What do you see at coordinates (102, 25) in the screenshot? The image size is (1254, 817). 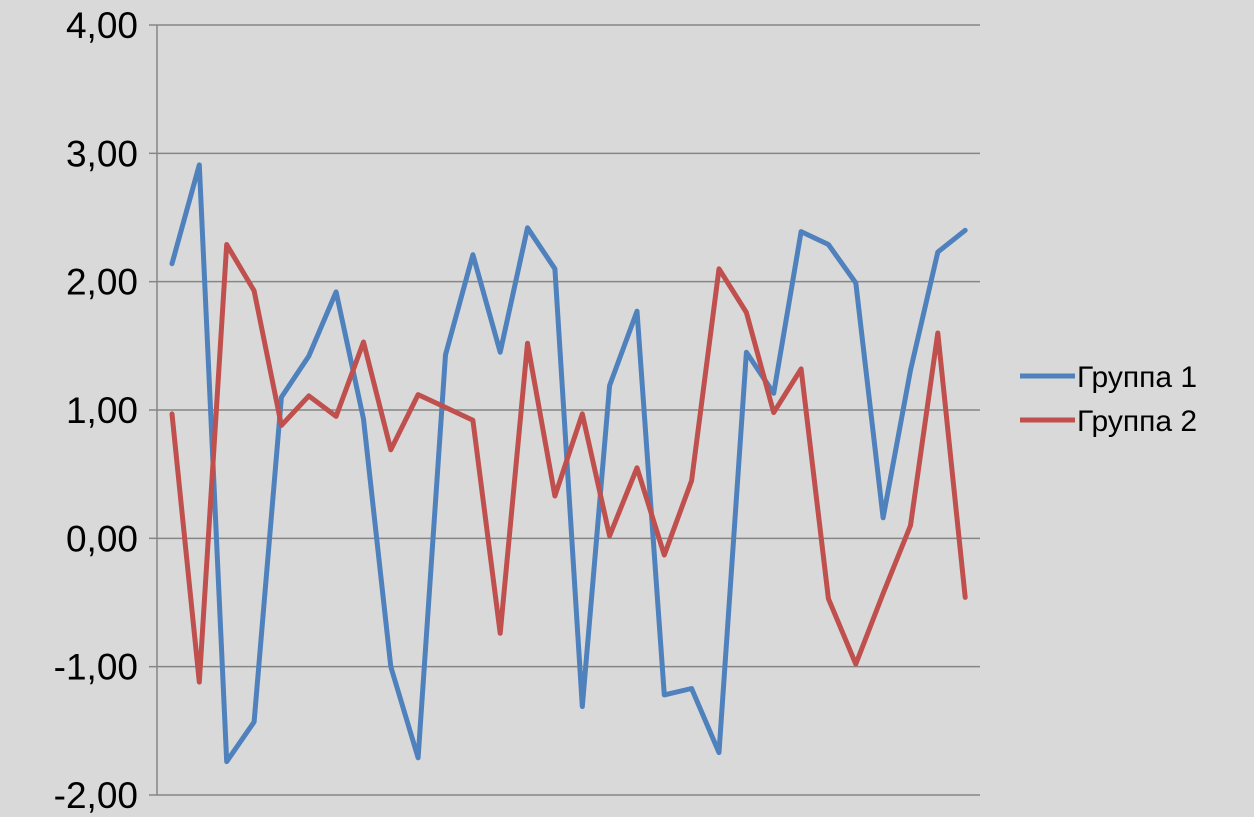 I see `y-tick-label: 4,00` at bounding box center [102, 25].